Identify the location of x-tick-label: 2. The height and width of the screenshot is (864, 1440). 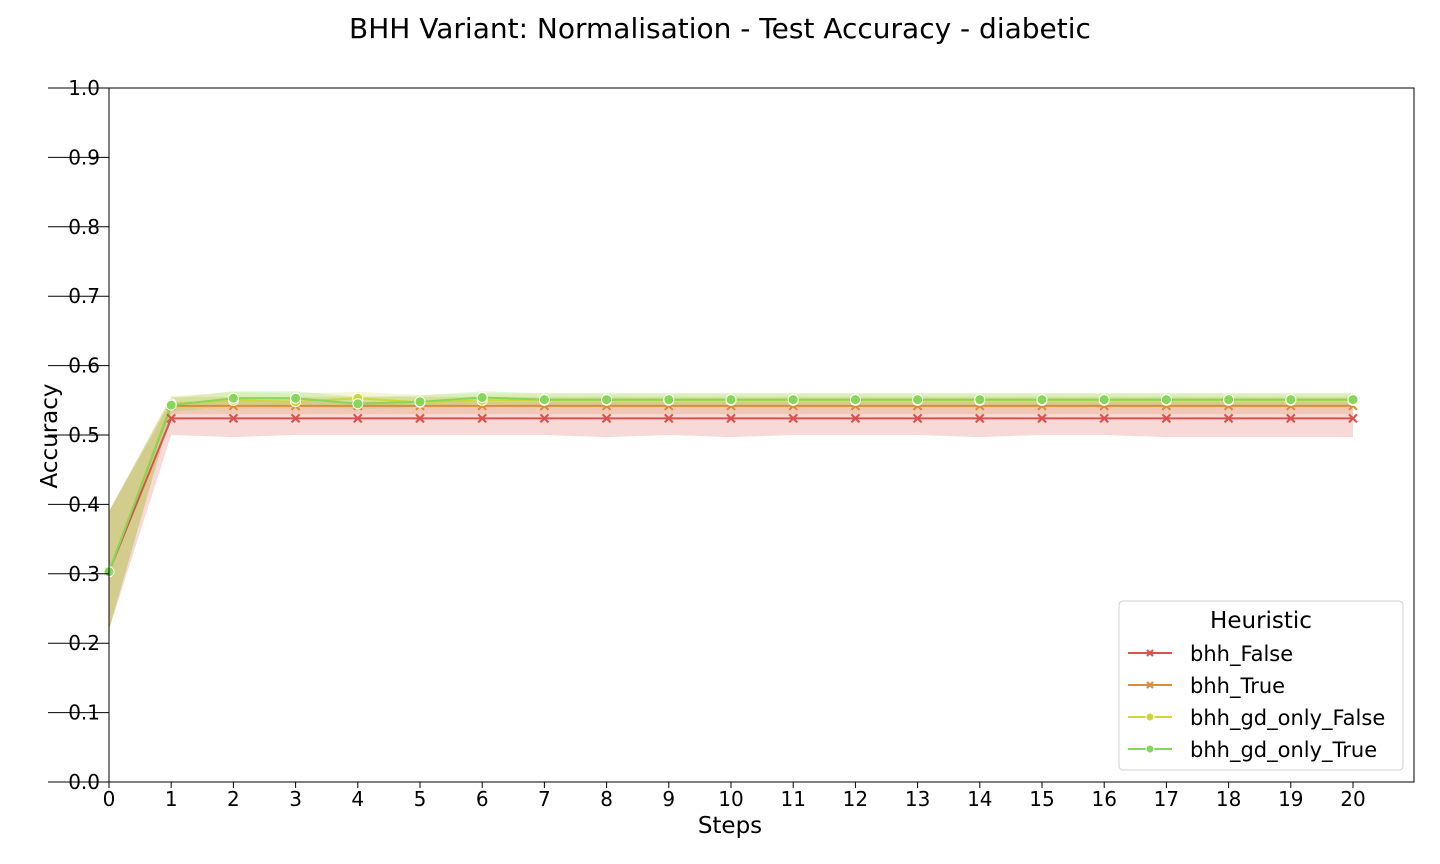
(233, 799).